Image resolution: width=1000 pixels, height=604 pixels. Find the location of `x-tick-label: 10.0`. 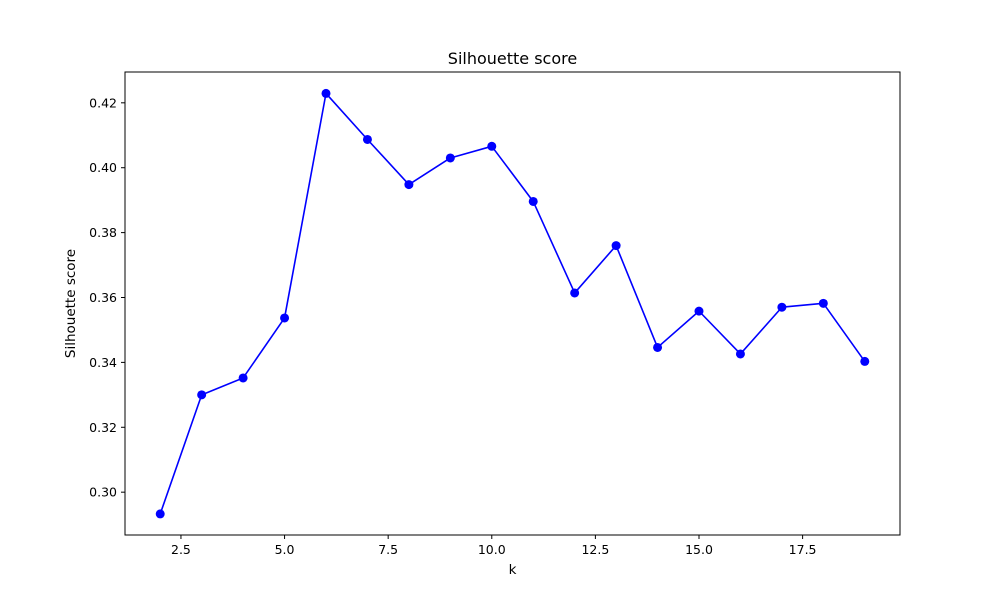

x-tick-label: 10.0 is located at coordinates (492, 549).